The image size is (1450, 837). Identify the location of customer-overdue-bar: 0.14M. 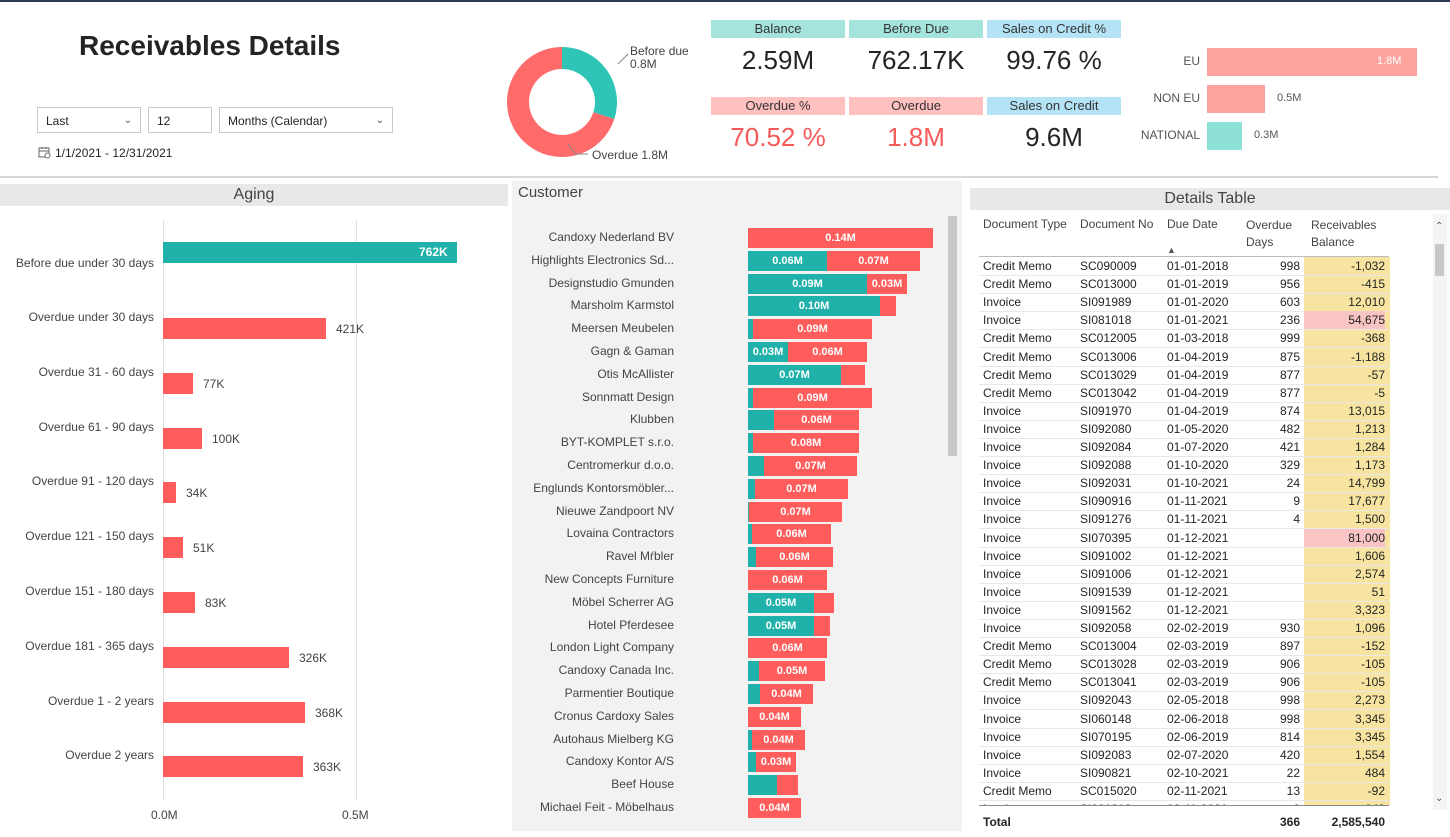
(840, 238).